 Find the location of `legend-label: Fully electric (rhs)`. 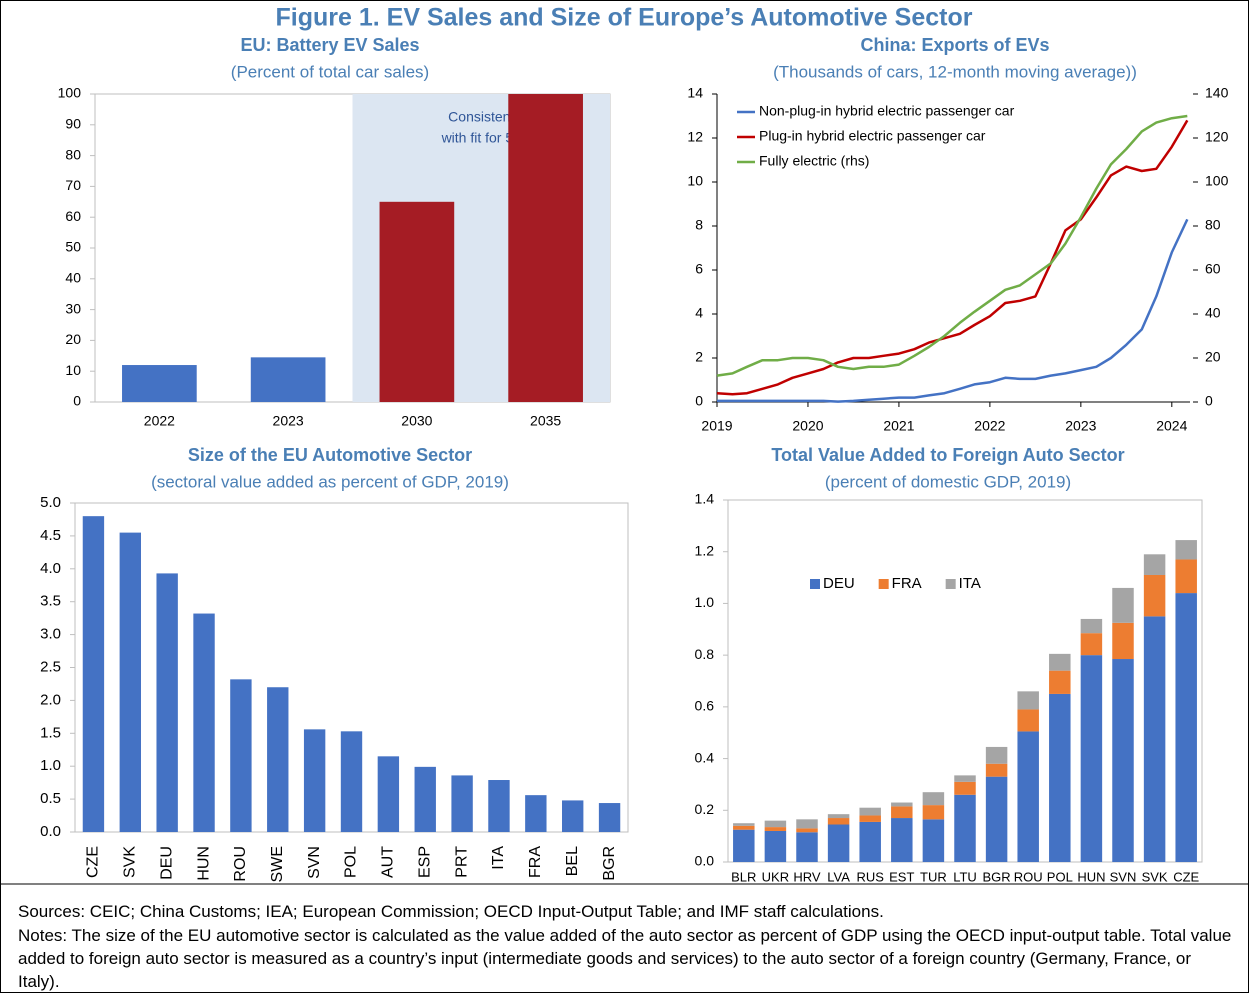

legend-label: Fully electric (rhs) is located at coordinates (814, 161).